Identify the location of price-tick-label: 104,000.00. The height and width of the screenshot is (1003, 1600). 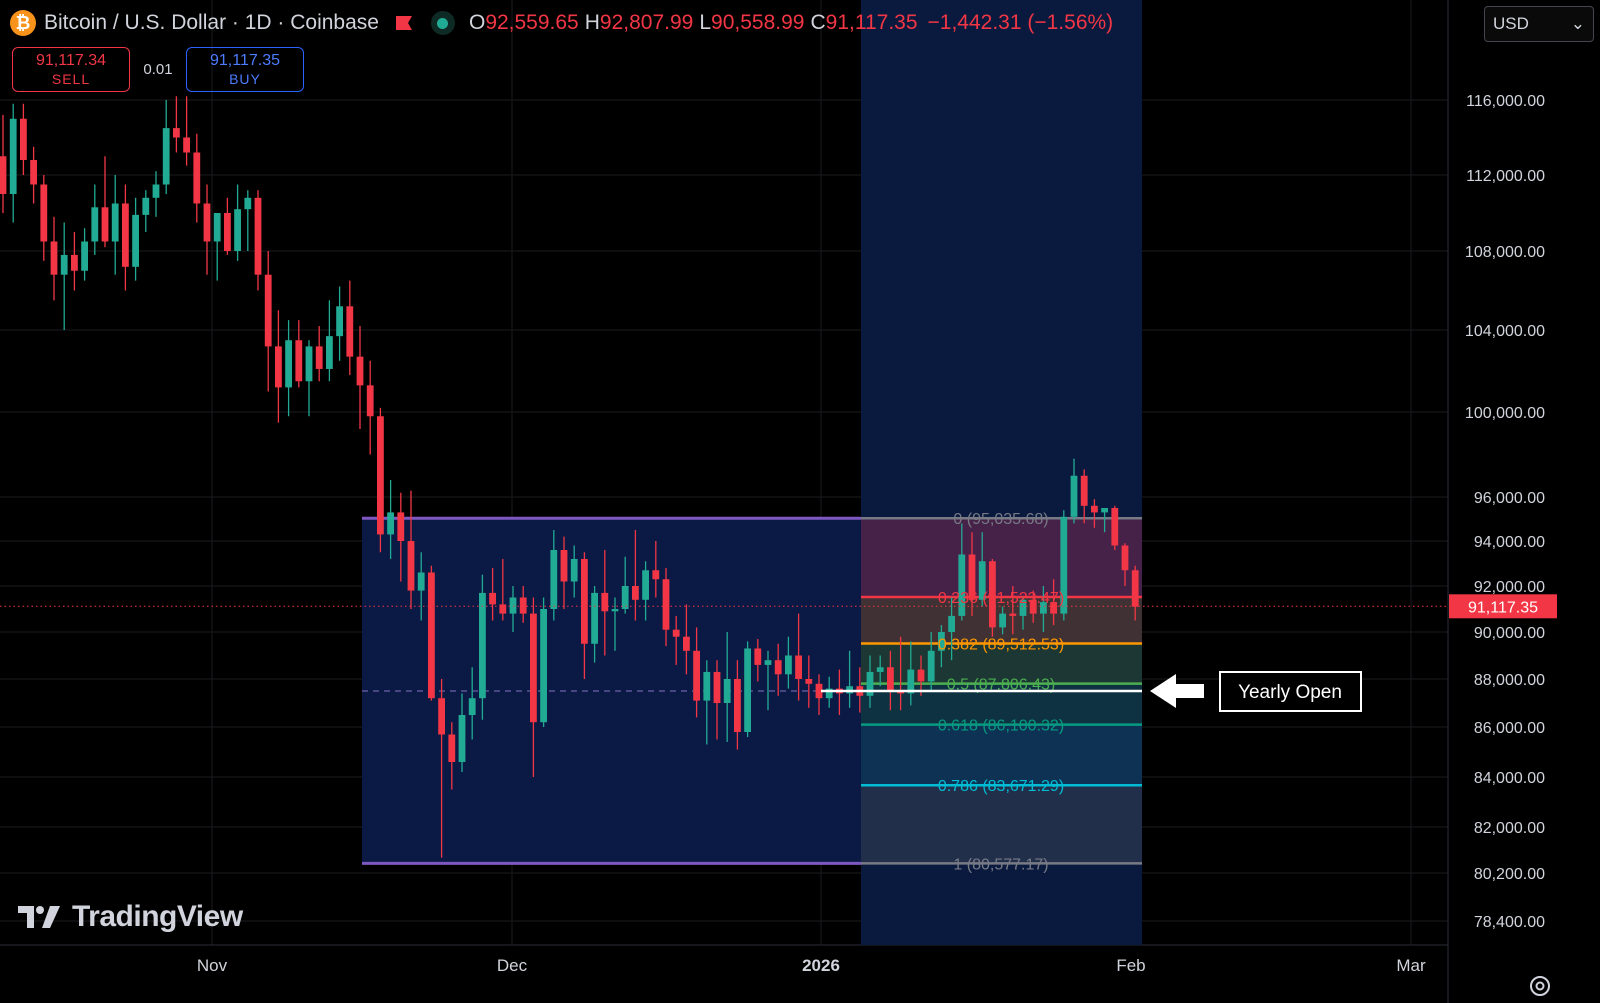
(1505, 331).